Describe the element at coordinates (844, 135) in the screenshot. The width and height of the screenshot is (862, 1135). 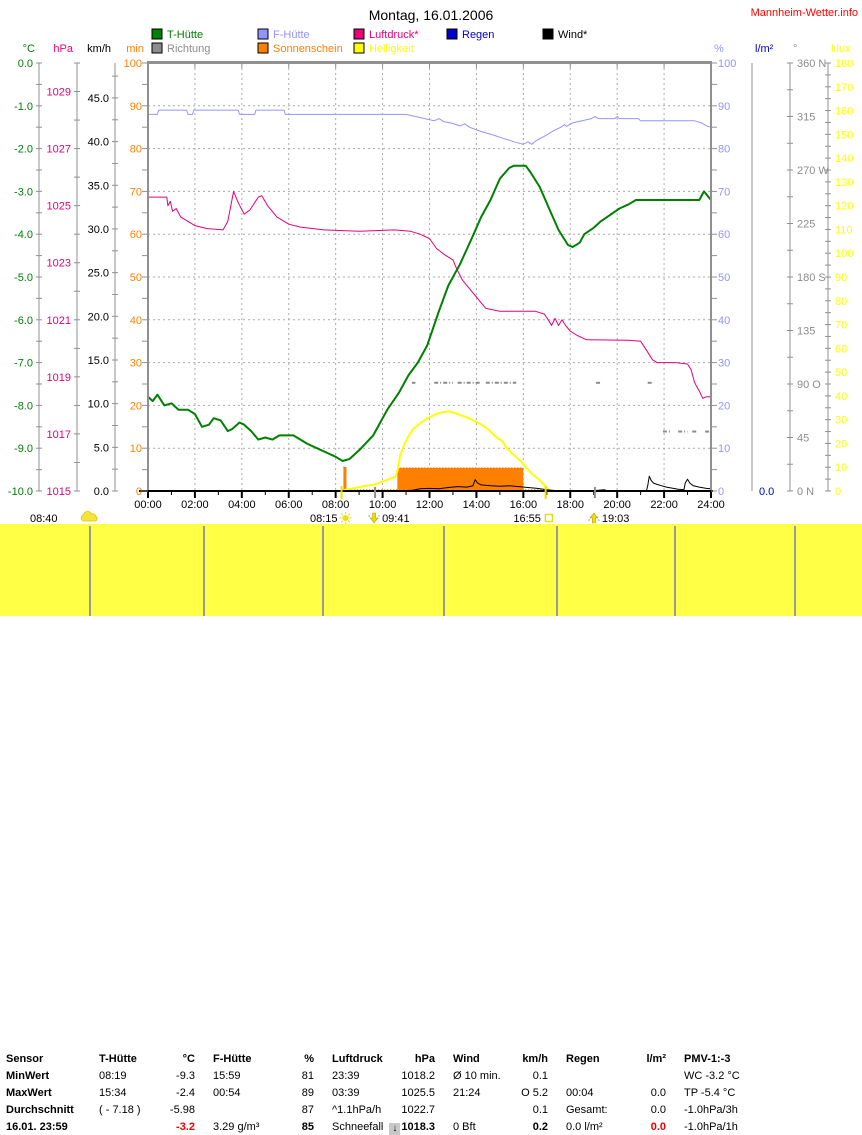
I see `y-axis-klux-tick-label: 150` at that location.